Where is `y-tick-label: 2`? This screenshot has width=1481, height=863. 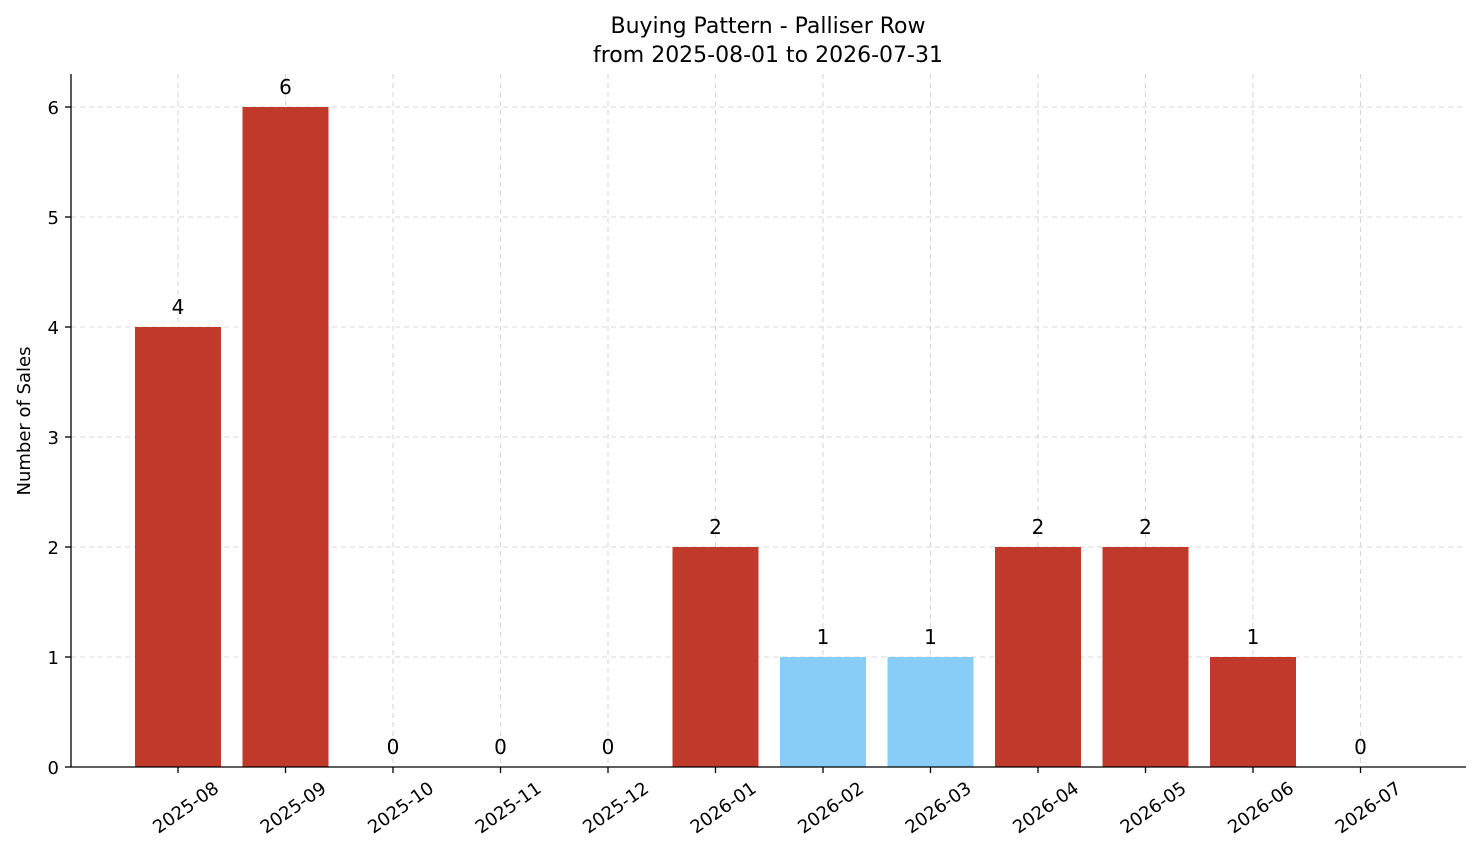 y-tick-label: 2 is located at coordinates (53, 548).